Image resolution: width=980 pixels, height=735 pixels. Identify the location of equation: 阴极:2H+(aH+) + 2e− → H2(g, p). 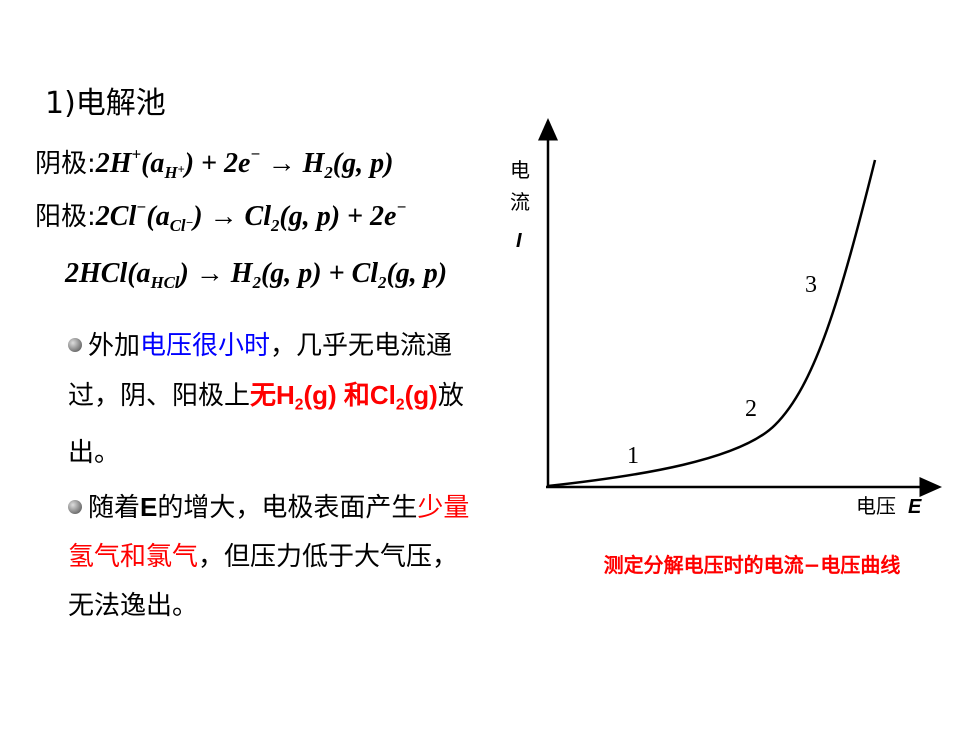
(214, 163).